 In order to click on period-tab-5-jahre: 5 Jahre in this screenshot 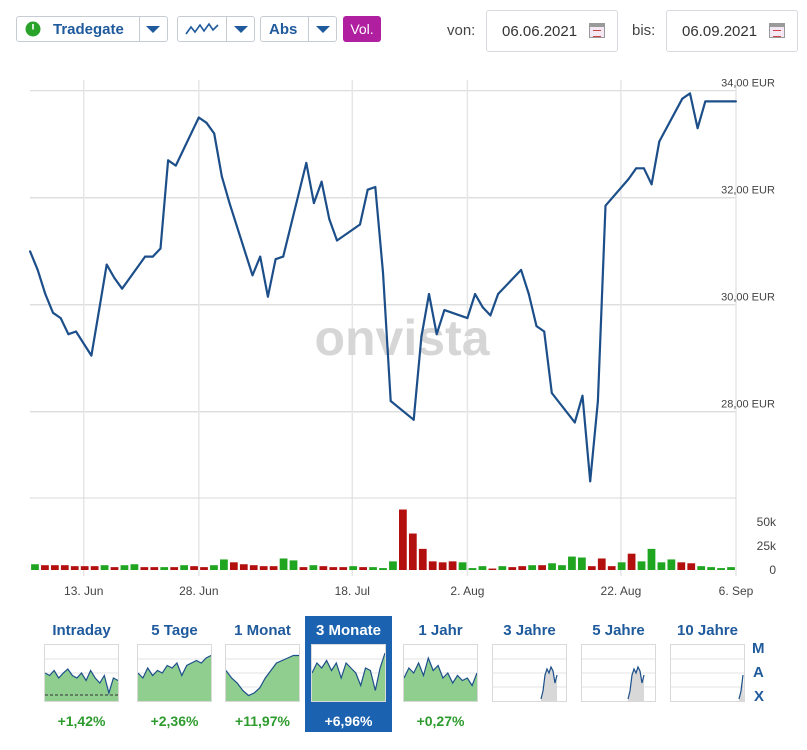, I will do `click(618, 674)`.